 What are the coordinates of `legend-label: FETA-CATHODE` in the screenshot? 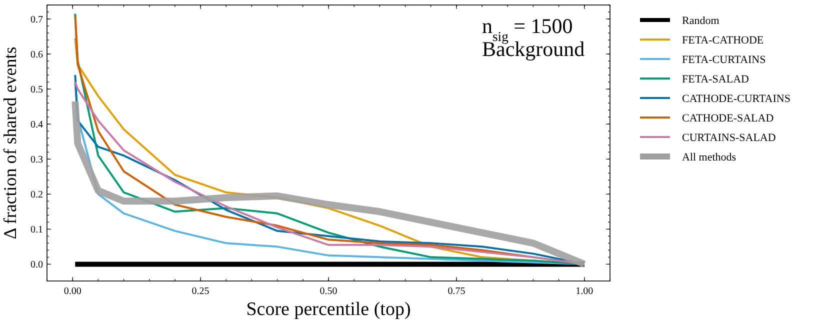 It's located at (723, 40).